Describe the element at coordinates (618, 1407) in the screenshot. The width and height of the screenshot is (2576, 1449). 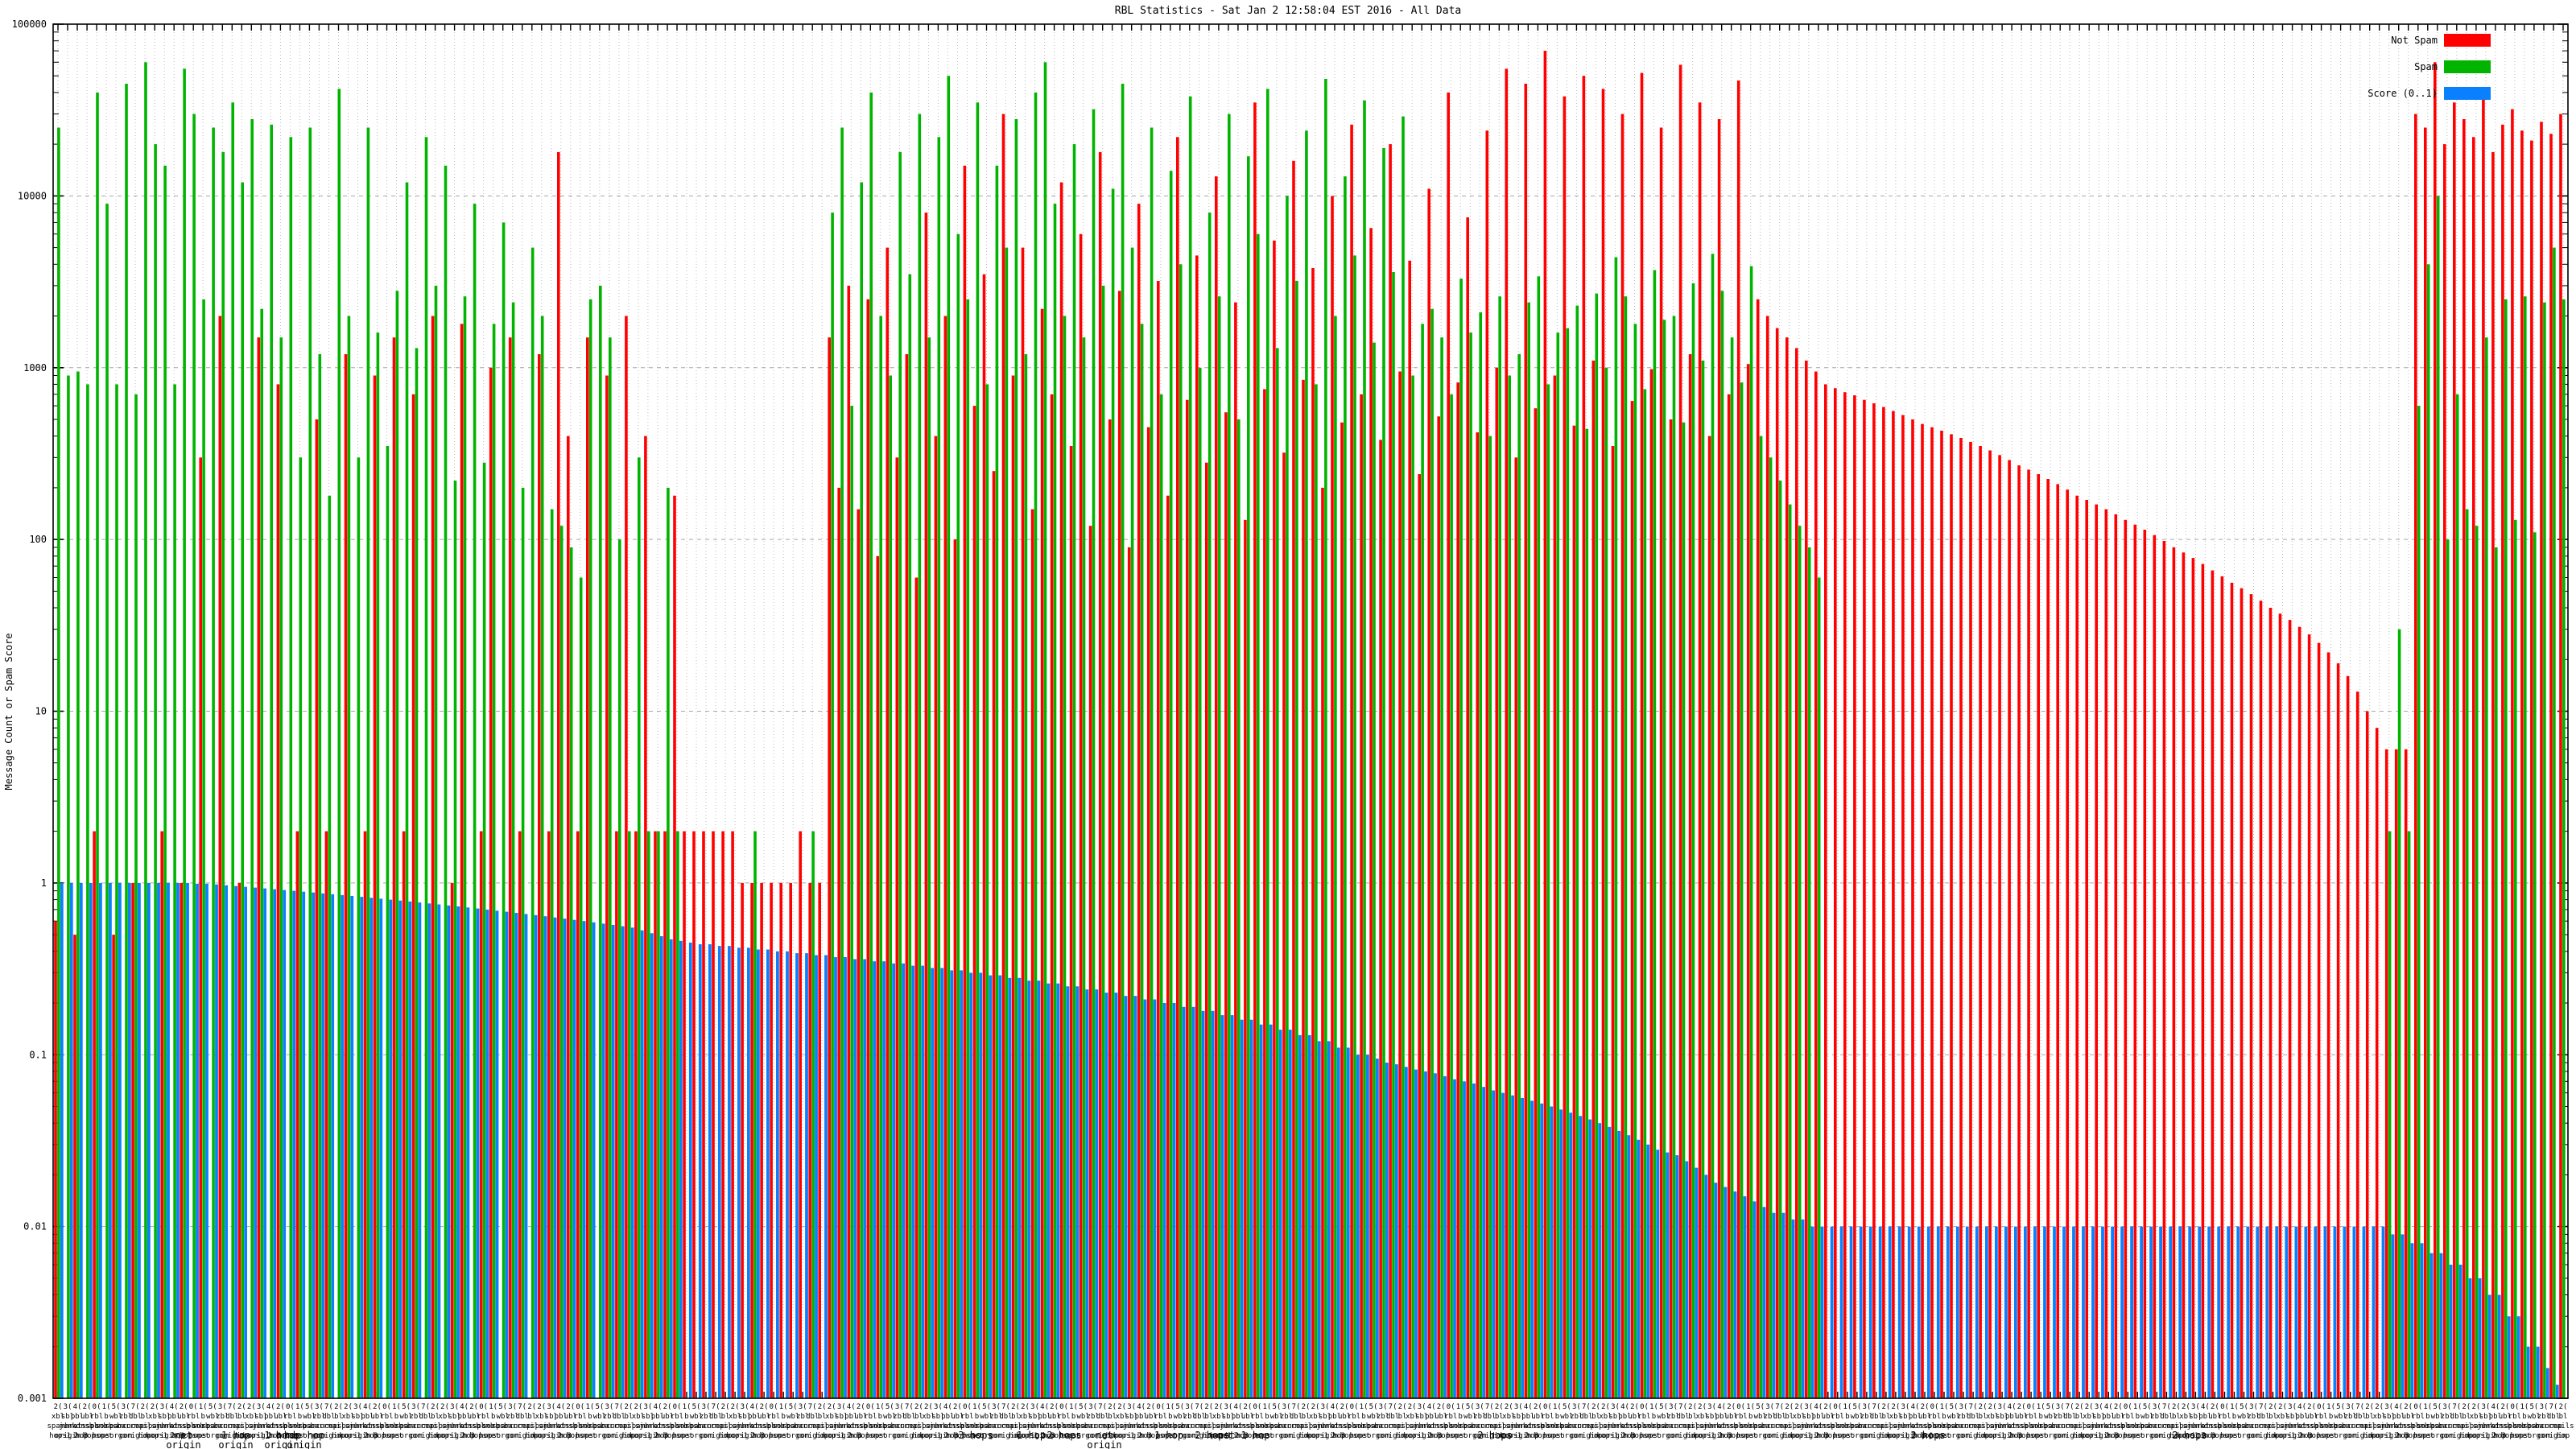
I see `x-tick-label: 7(` at that location.